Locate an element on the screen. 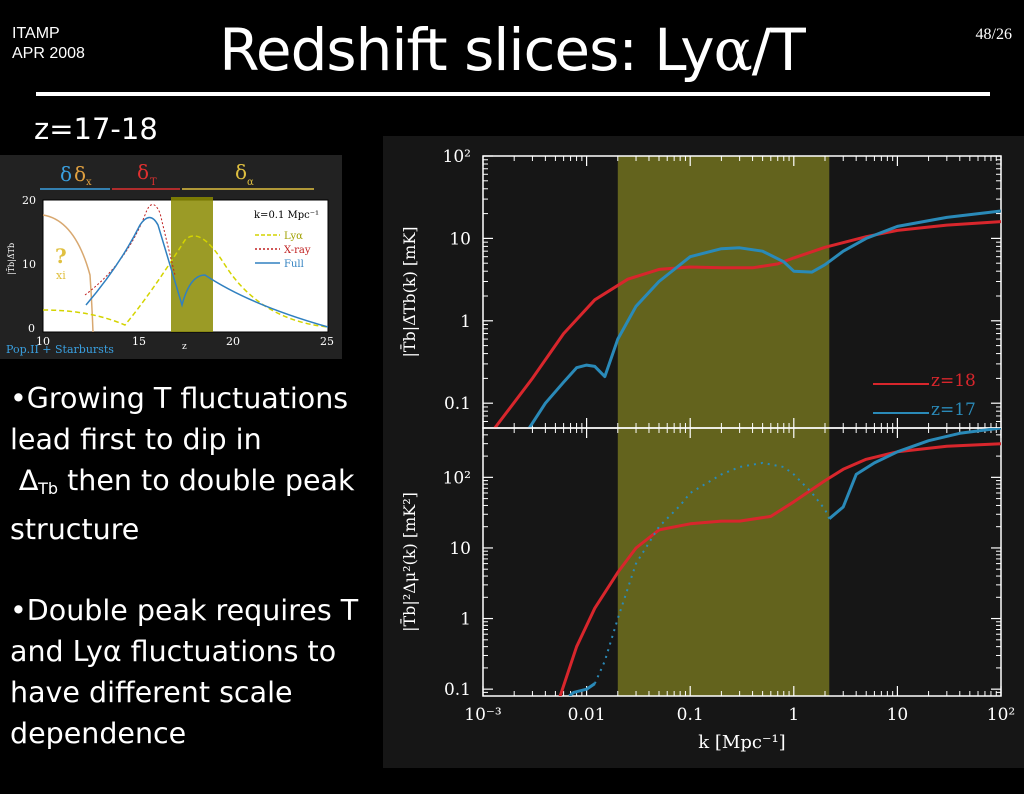 The height and width of the screenshot is (794, 1024). title-prefix: Redshift slices: Ly is located at coordinates (466, 50).